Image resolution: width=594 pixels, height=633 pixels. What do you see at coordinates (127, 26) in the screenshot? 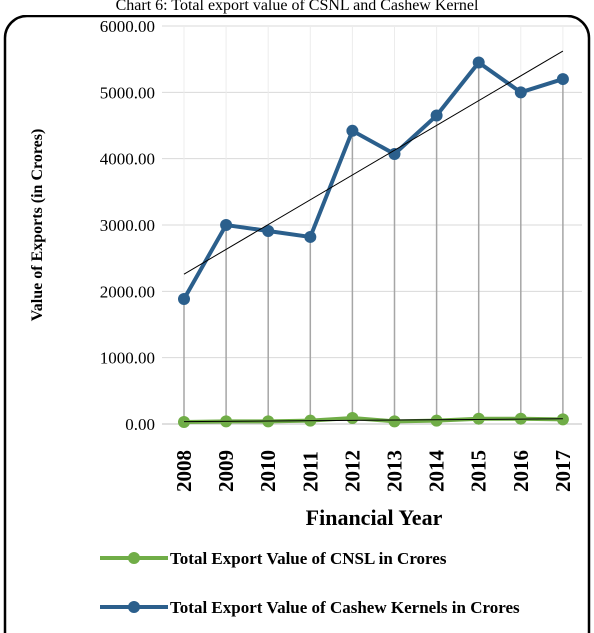
I see `y-tick-label: 6000.00` at bounding box center [127, 26].